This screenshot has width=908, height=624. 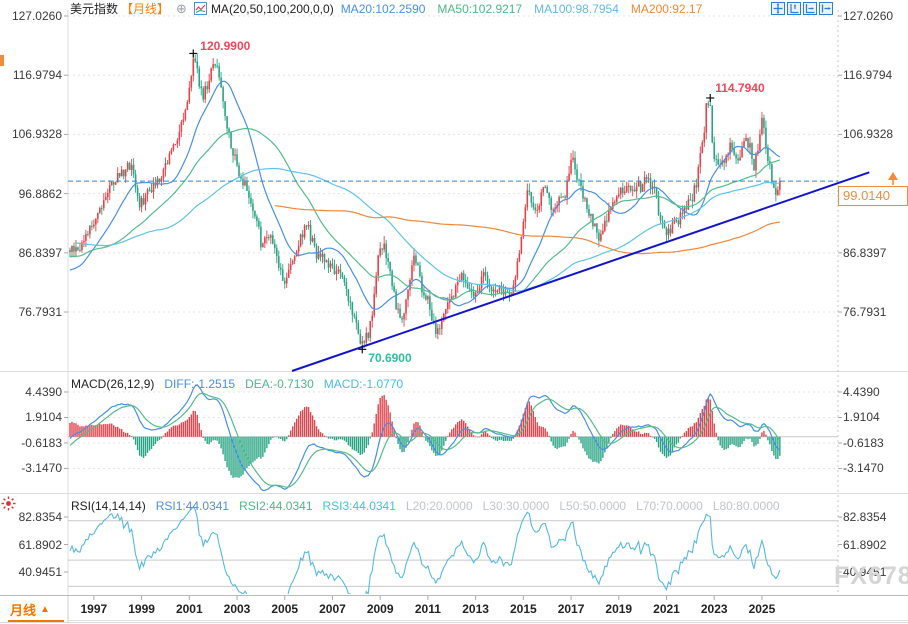 I want to click on main-y-axis-label-left: 116.9794, so click(x=37, y=75).